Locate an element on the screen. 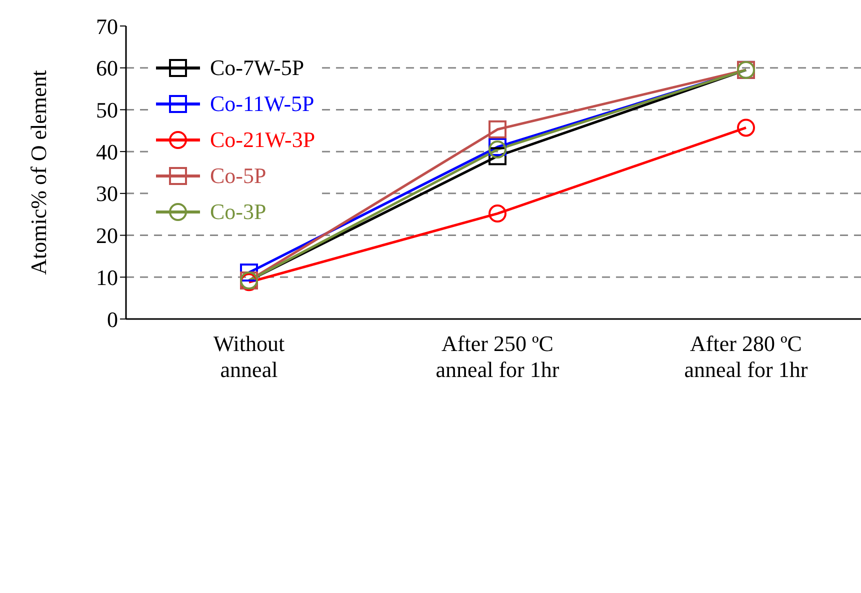 Image resolution: width=861 pixels, height=593 pixels. legend-label: Co-7W-5P is located at coordinates (257, 68).